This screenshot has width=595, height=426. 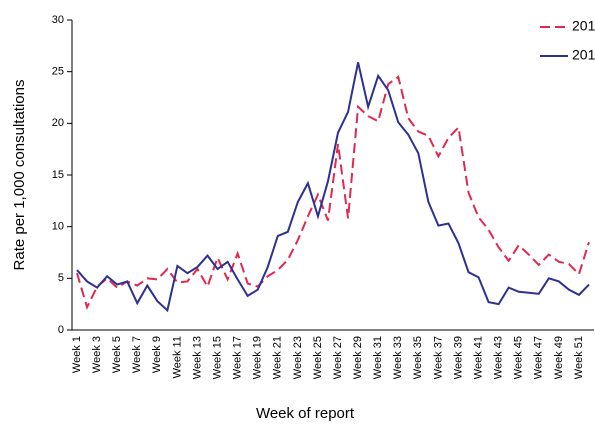 What do you see at coordinates (438, 357) in the screenshot?
I see `x-tick-label: Week 37` at bounding box center [438, 357].